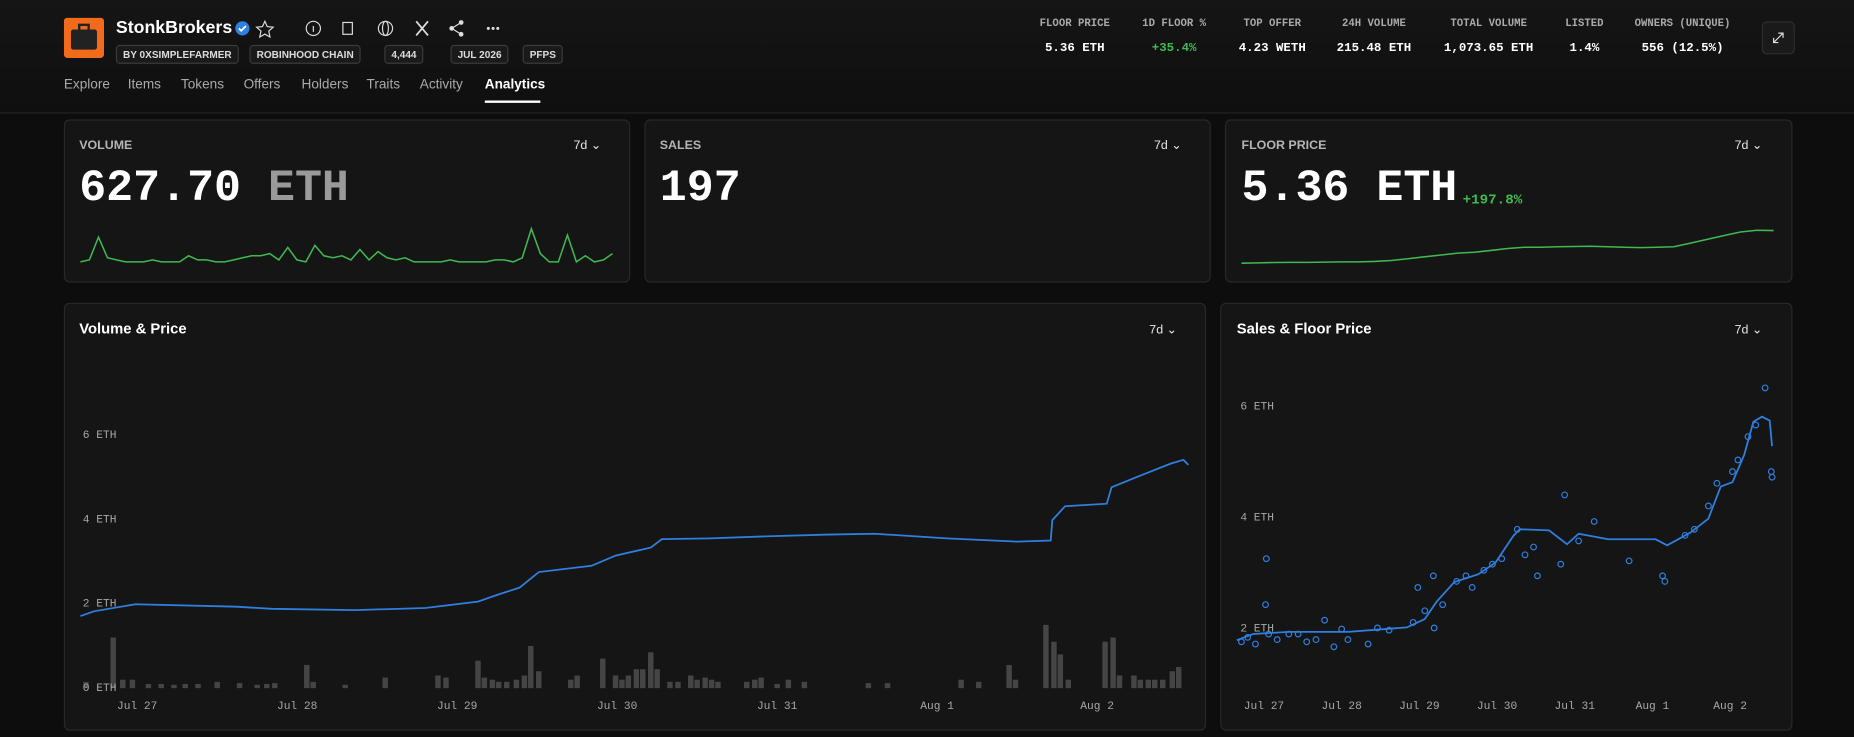 This screenshot has width=1854, height=737. I want to click on card-label: VOLUME, so click(106, 145).